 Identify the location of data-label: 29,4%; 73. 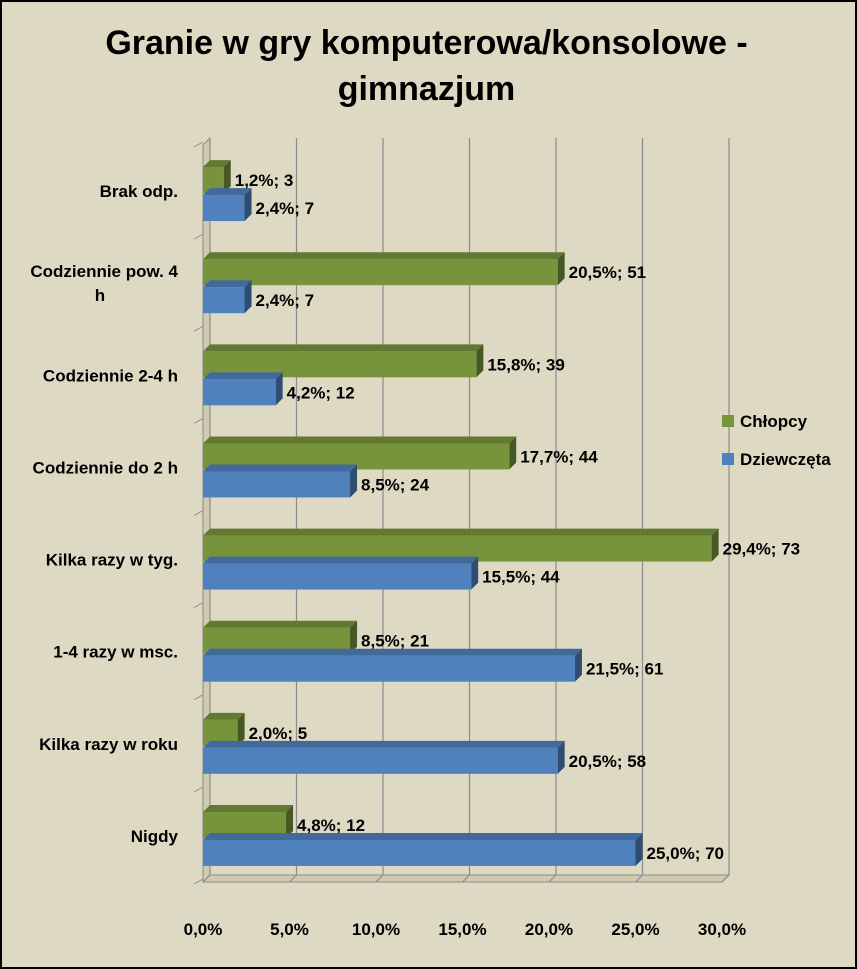
(762, 549).